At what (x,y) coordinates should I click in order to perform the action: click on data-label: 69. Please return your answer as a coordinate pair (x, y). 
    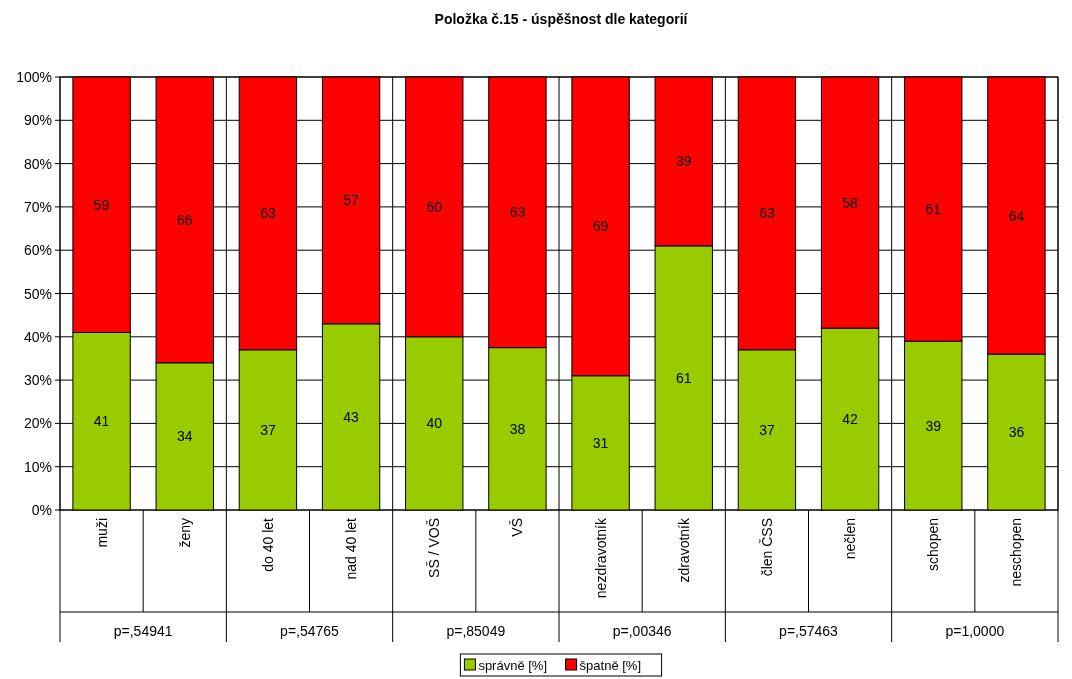
    Looking at the image, I should click on (600, 226).